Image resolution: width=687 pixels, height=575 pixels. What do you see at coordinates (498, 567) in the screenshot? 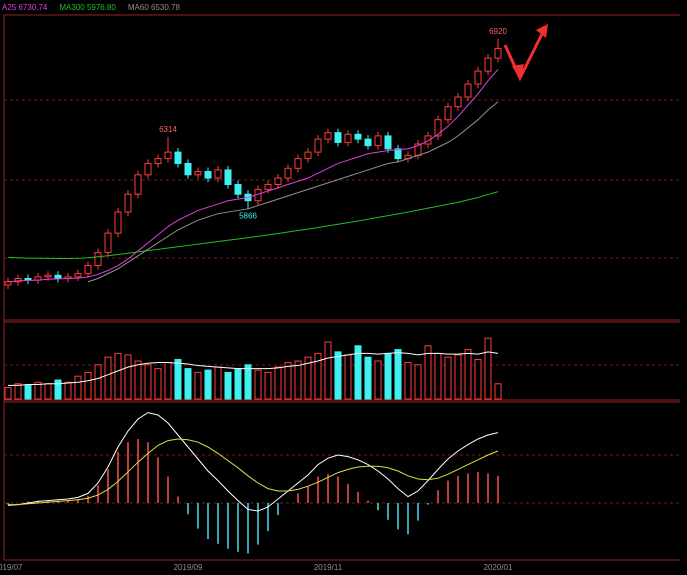
I see `x-tick-label: 2020/01` at bounding box center [498, 567].